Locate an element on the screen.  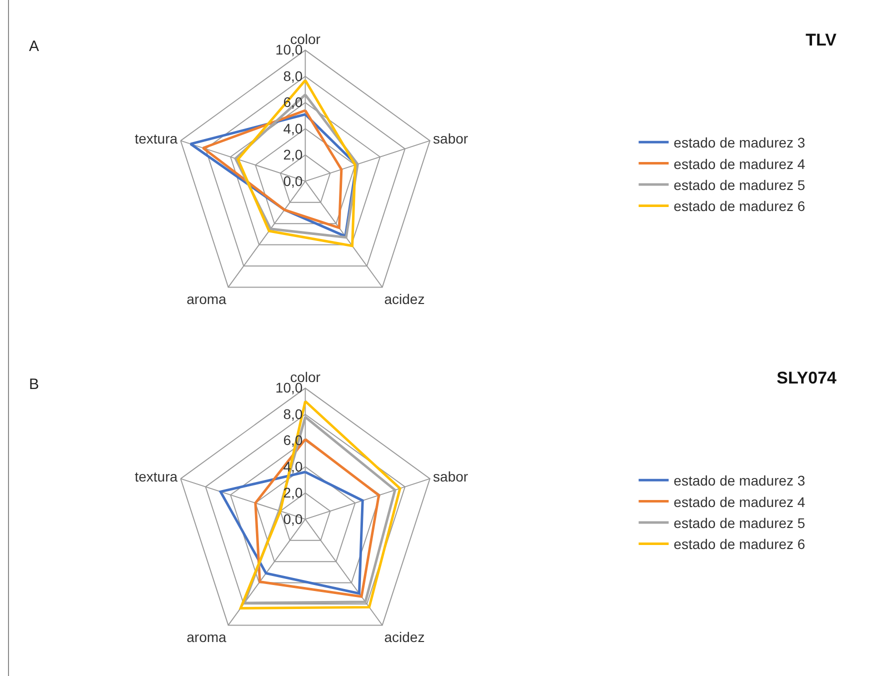
chart-title: SLY074 is located at coordinates (807, 378).